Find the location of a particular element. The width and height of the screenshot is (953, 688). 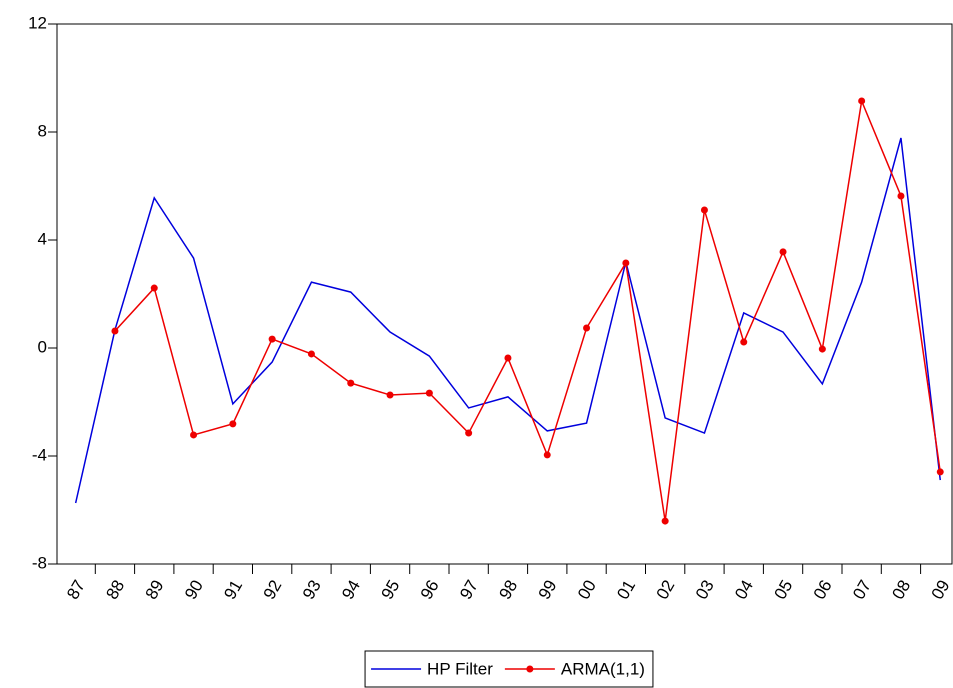

x-tick-label: 09 is located at coordinates (940, 590).